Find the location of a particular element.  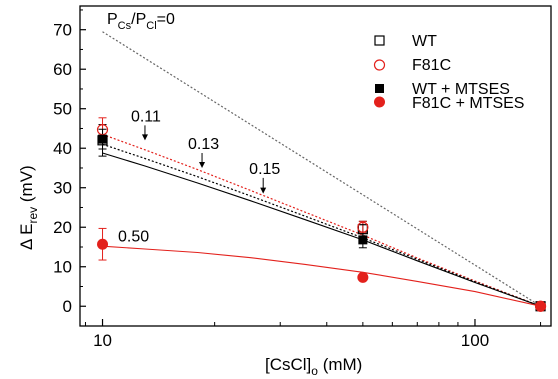

legend-item-f81c: F81C is located at coordinates (412, 65).